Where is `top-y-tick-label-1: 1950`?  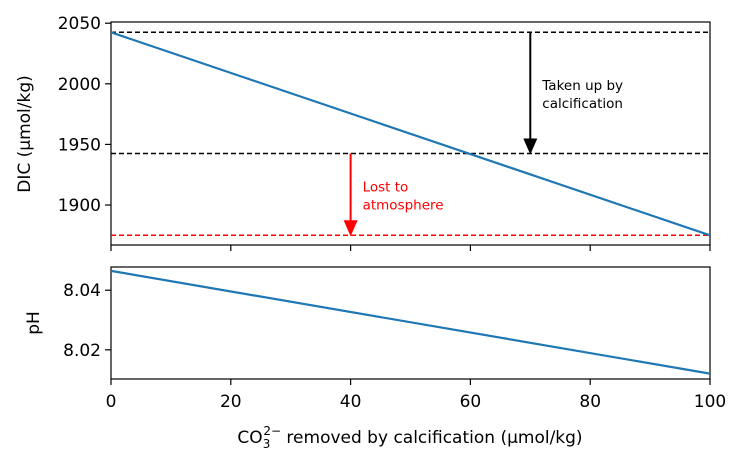
top-y-tick-label-1: 1950 is located at coordinates (79, 145).